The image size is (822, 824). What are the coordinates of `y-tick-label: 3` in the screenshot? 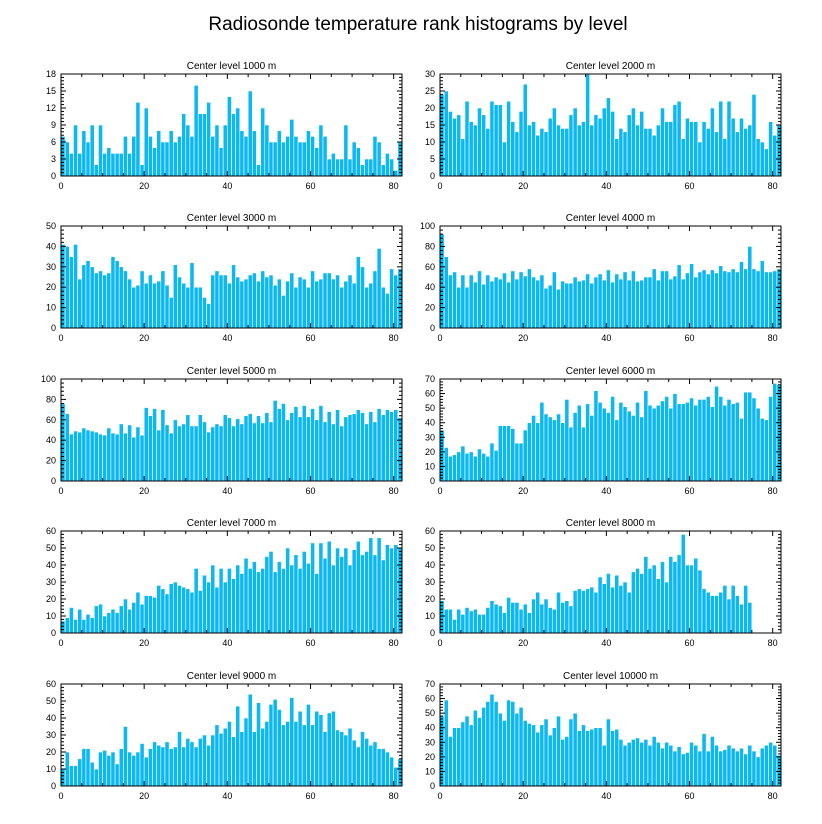 It's located at (53, 159).